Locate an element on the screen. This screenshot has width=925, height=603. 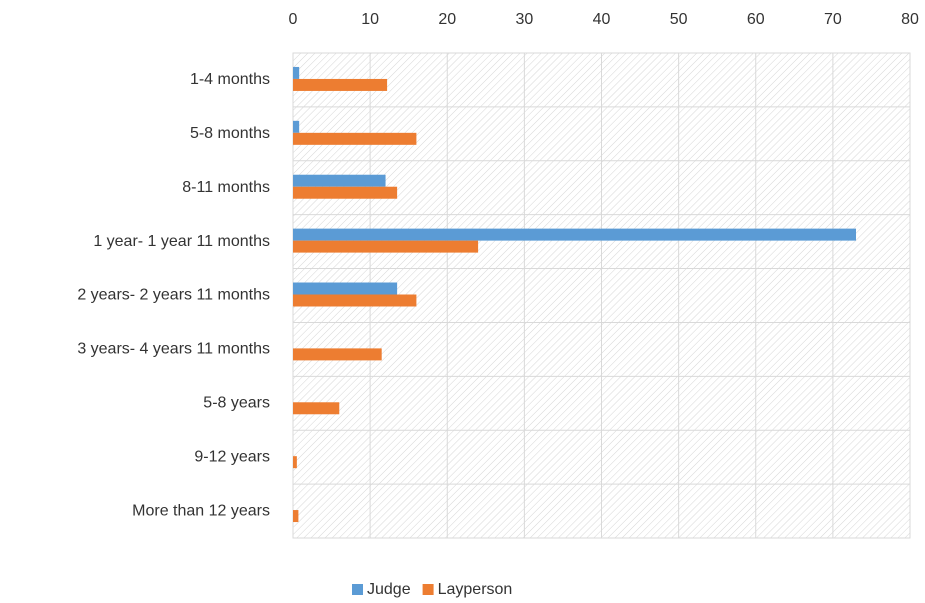
x-tick-label: 40 is located at coordinates (602, 19).